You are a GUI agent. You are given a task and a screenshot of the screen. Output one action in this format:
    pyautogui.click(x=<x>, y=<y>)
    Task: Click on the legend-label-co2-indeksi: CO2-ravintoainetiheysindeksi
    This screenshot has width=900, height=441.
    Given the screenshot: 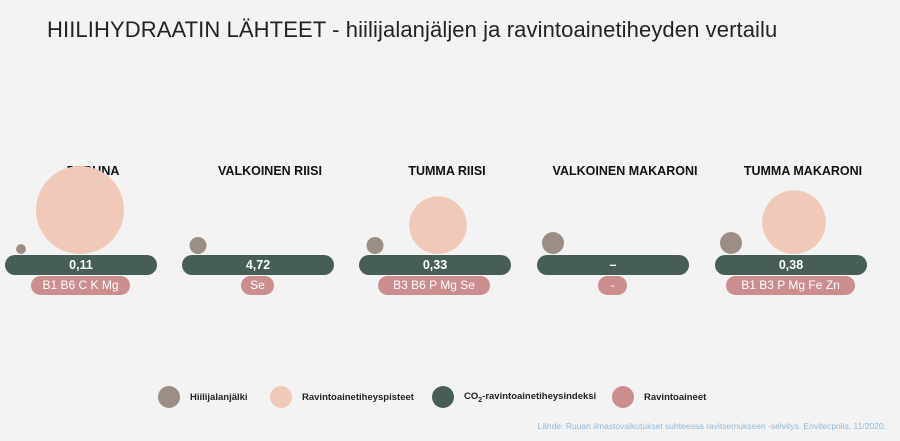 What is the action you would take?
    pyautogui.click(x=530, y=397)
    